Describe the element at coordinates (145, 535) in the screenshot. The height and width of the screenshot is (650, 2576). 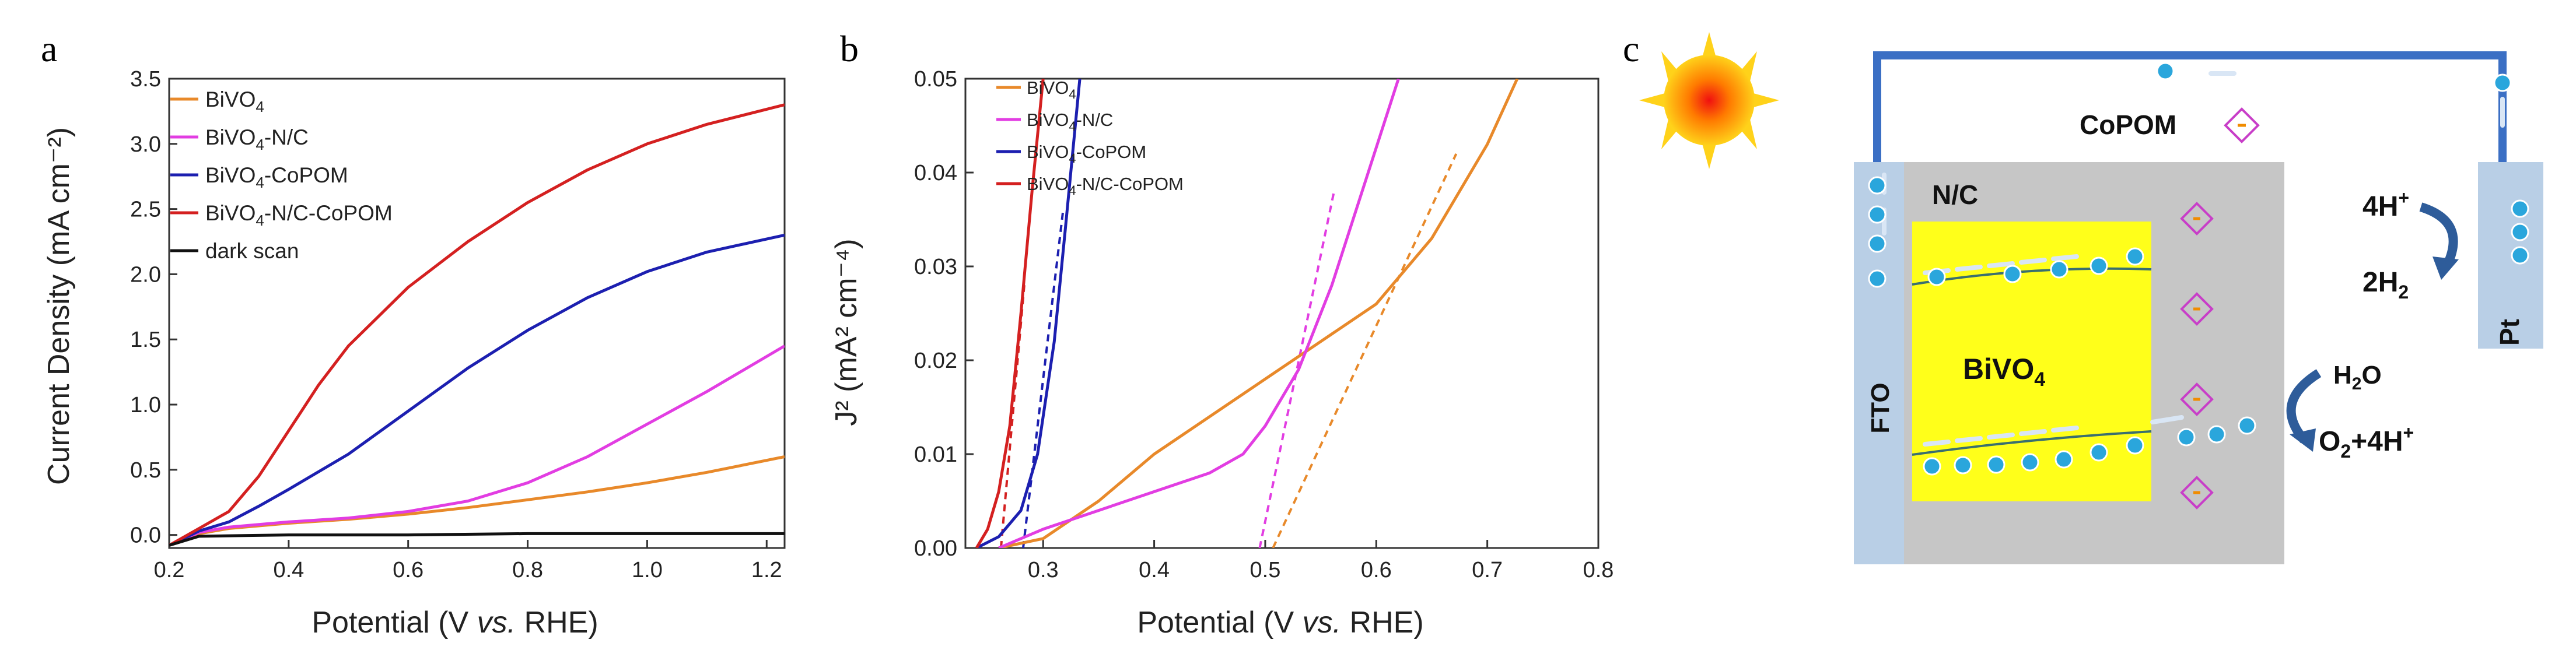
I see `chart-a-ytick-label: 0.0` at that location.